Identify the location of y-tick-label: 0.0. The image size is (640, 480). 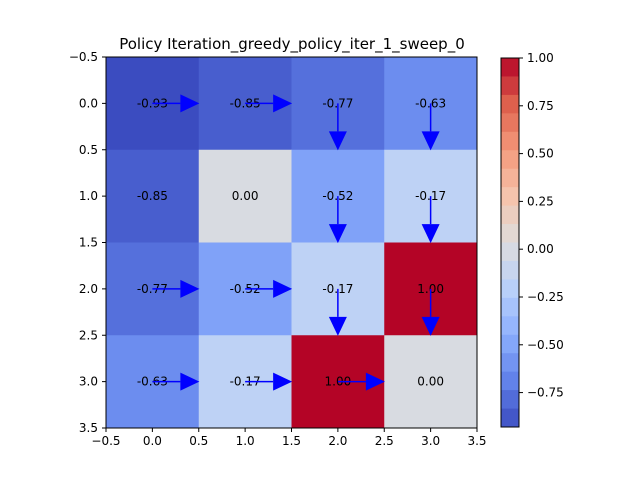
(88, 103).